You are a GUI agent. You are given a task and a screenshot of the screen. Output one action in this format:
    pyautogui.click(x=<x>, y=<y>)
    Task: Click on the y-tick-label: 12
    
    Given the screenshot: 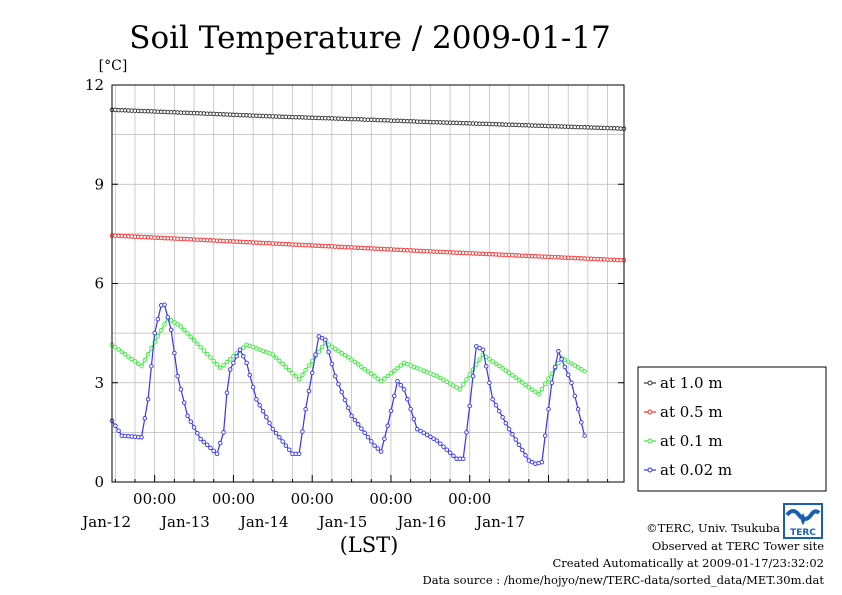 What is the action you would take?
    pyautogui.click(x=94, y=85)
    